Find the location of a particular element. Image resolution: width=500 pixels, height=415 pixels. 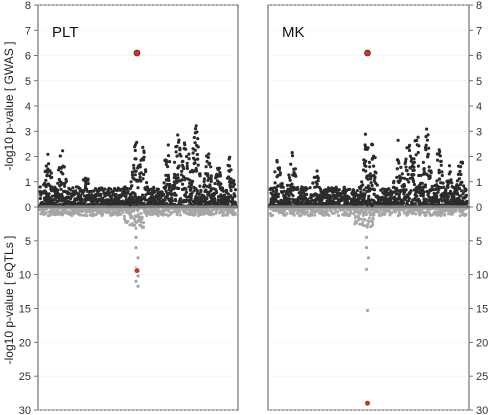

bottom-tick-label: 15 is located at coordinates (482, 310).